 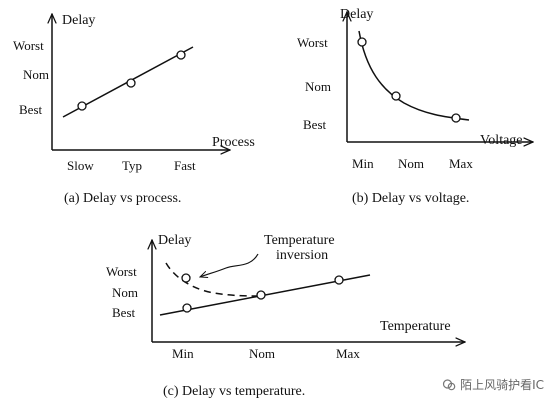 What do you see at coordinates (181, 55) in the screenshot?
I see `panel-a-point-fast` at bounding box center [181, 55].